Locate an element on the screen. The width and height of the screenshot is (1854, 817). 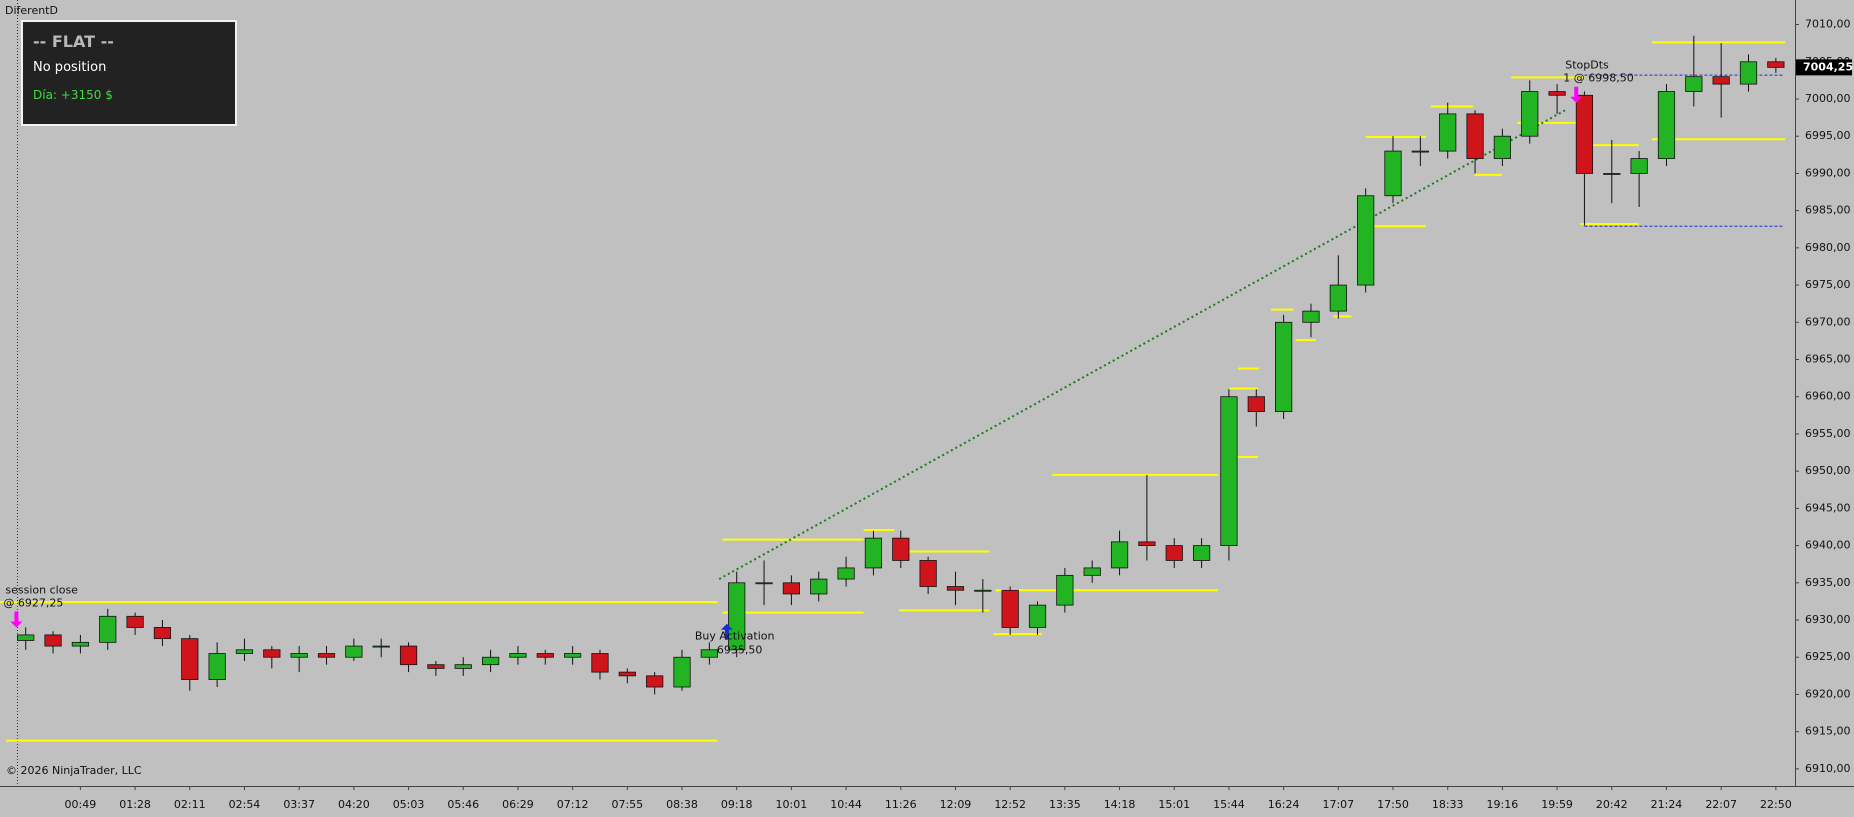
last-price-tag is located at coordinates (1824, 67).